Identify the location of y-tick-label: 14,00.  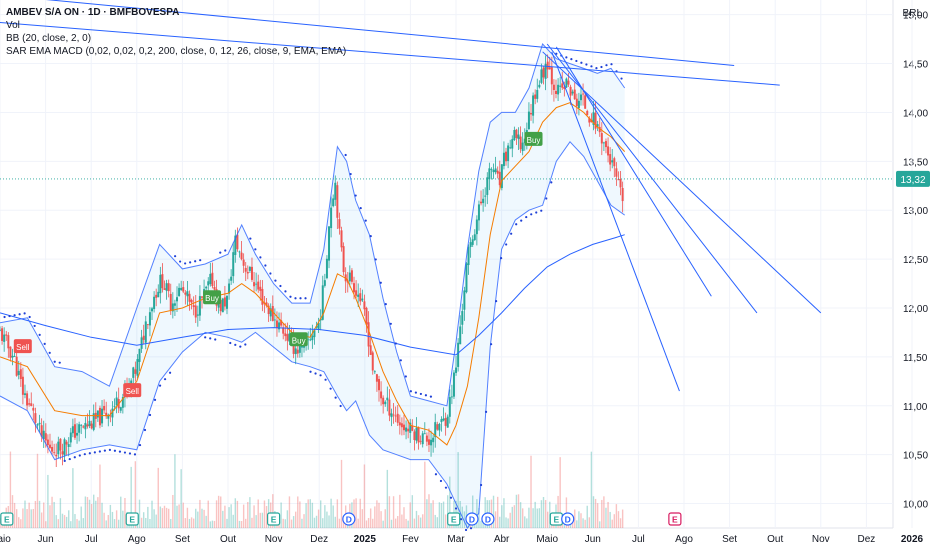
(915, 113).